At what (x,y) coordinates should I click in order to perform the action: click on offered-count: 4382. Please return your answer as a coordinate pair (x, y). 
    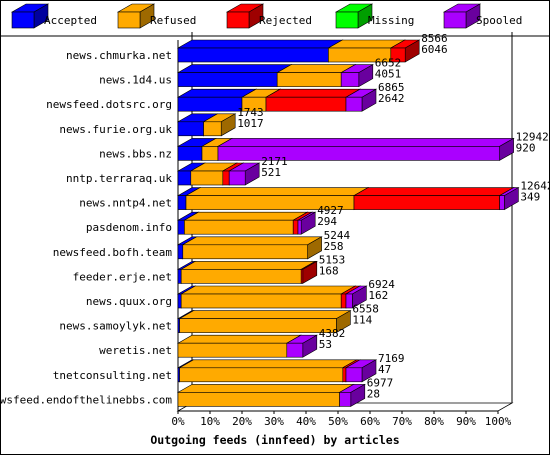
    Looking at the image, I should click on (332, 333).